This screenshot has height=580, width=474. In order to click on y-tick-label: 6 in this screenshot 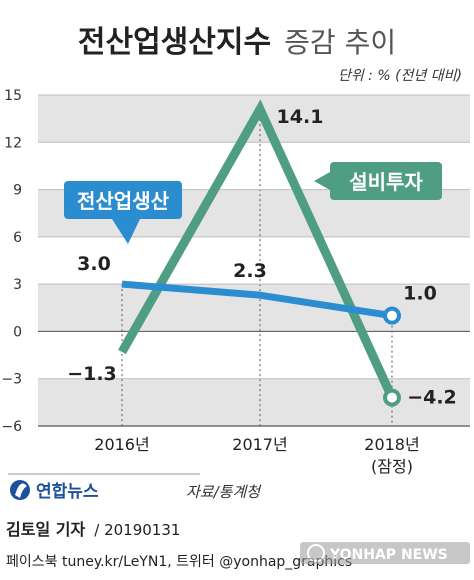, I will do `click(17, 238)`.